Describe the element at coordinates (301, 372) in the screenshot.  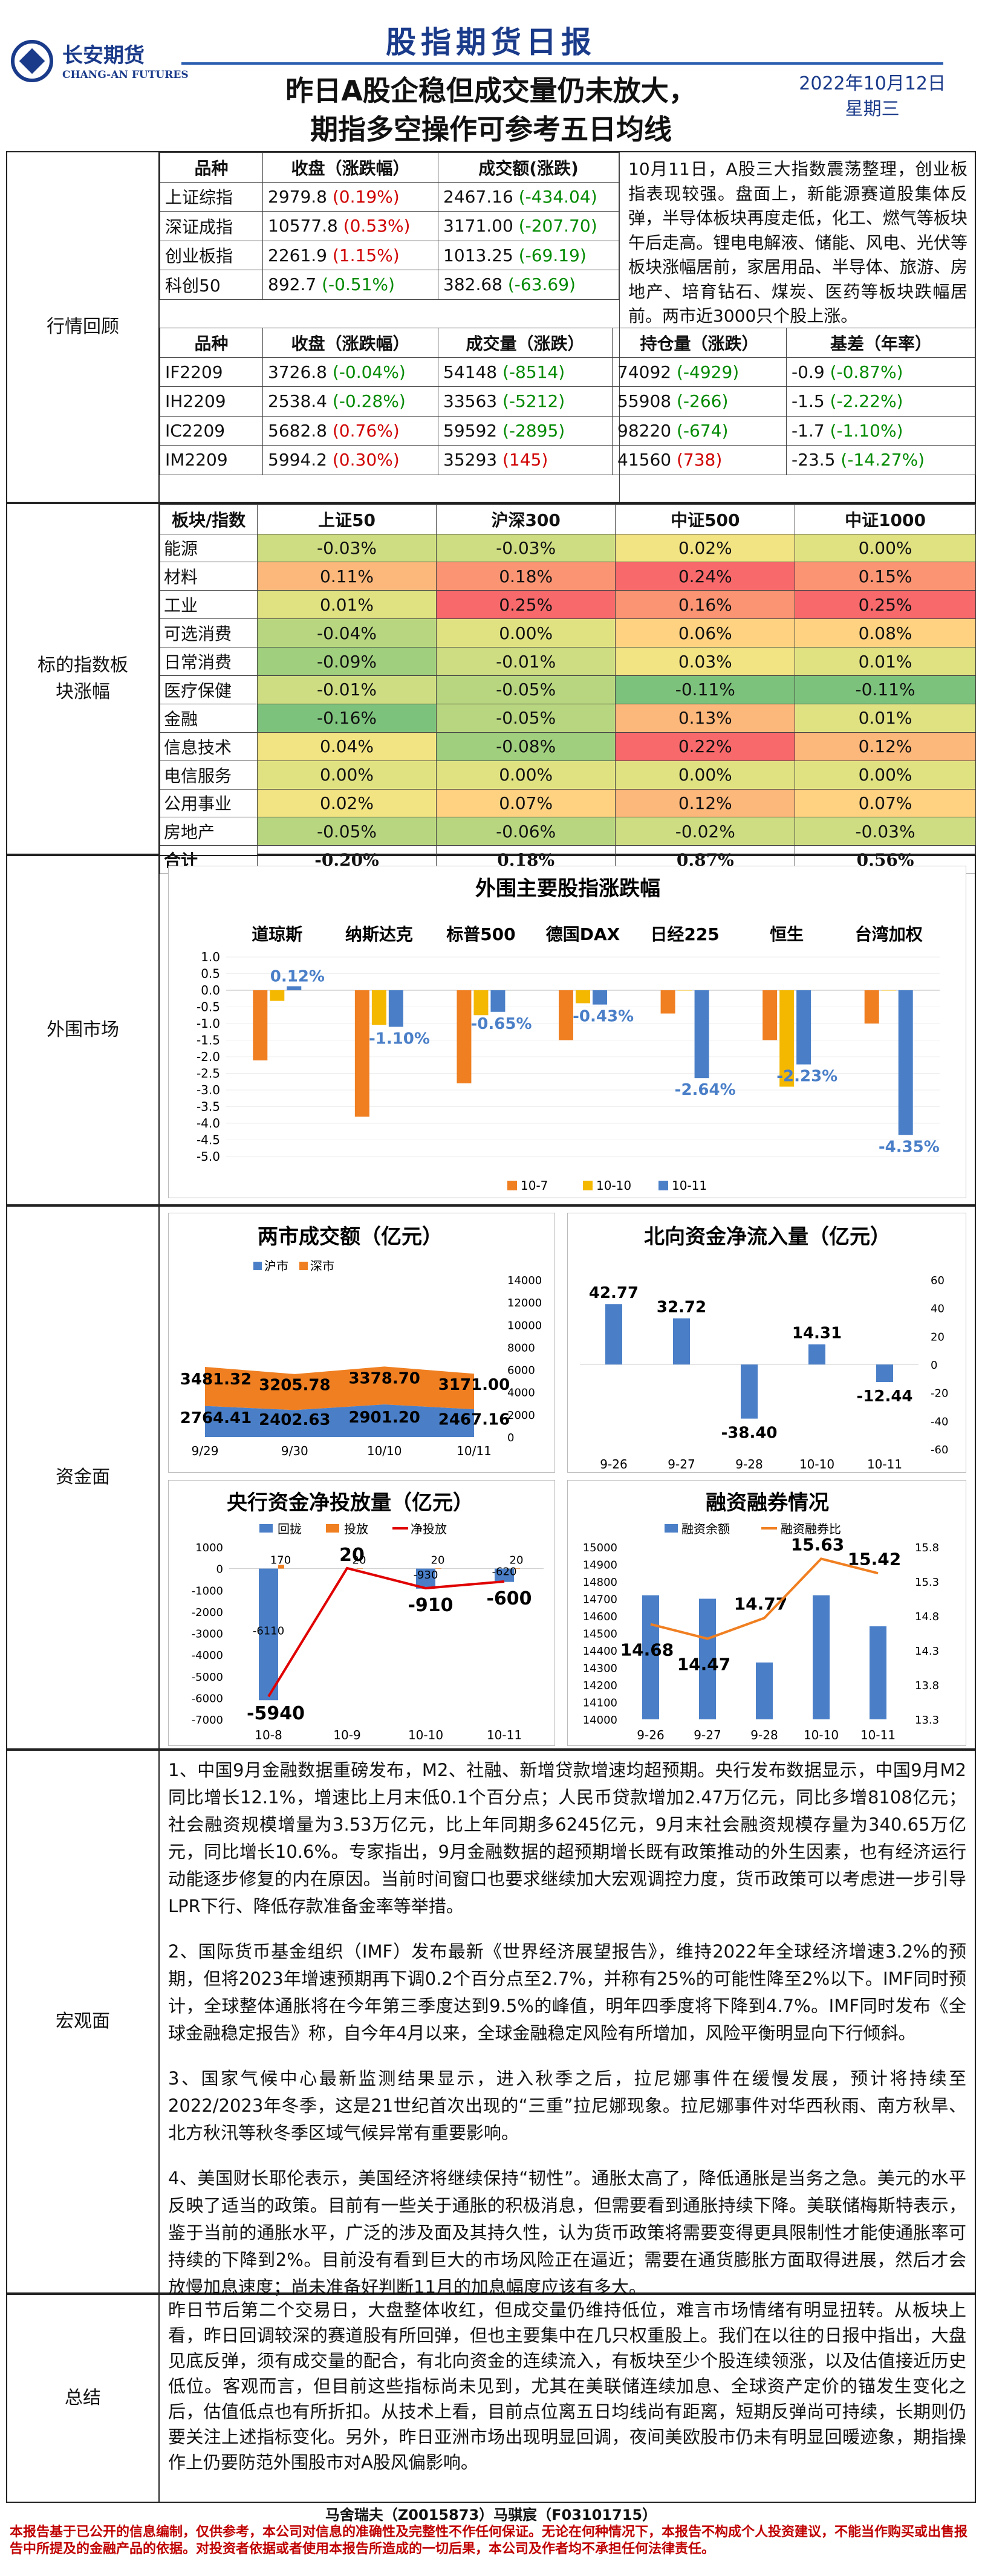
I see `value: 3726.8` at that location.